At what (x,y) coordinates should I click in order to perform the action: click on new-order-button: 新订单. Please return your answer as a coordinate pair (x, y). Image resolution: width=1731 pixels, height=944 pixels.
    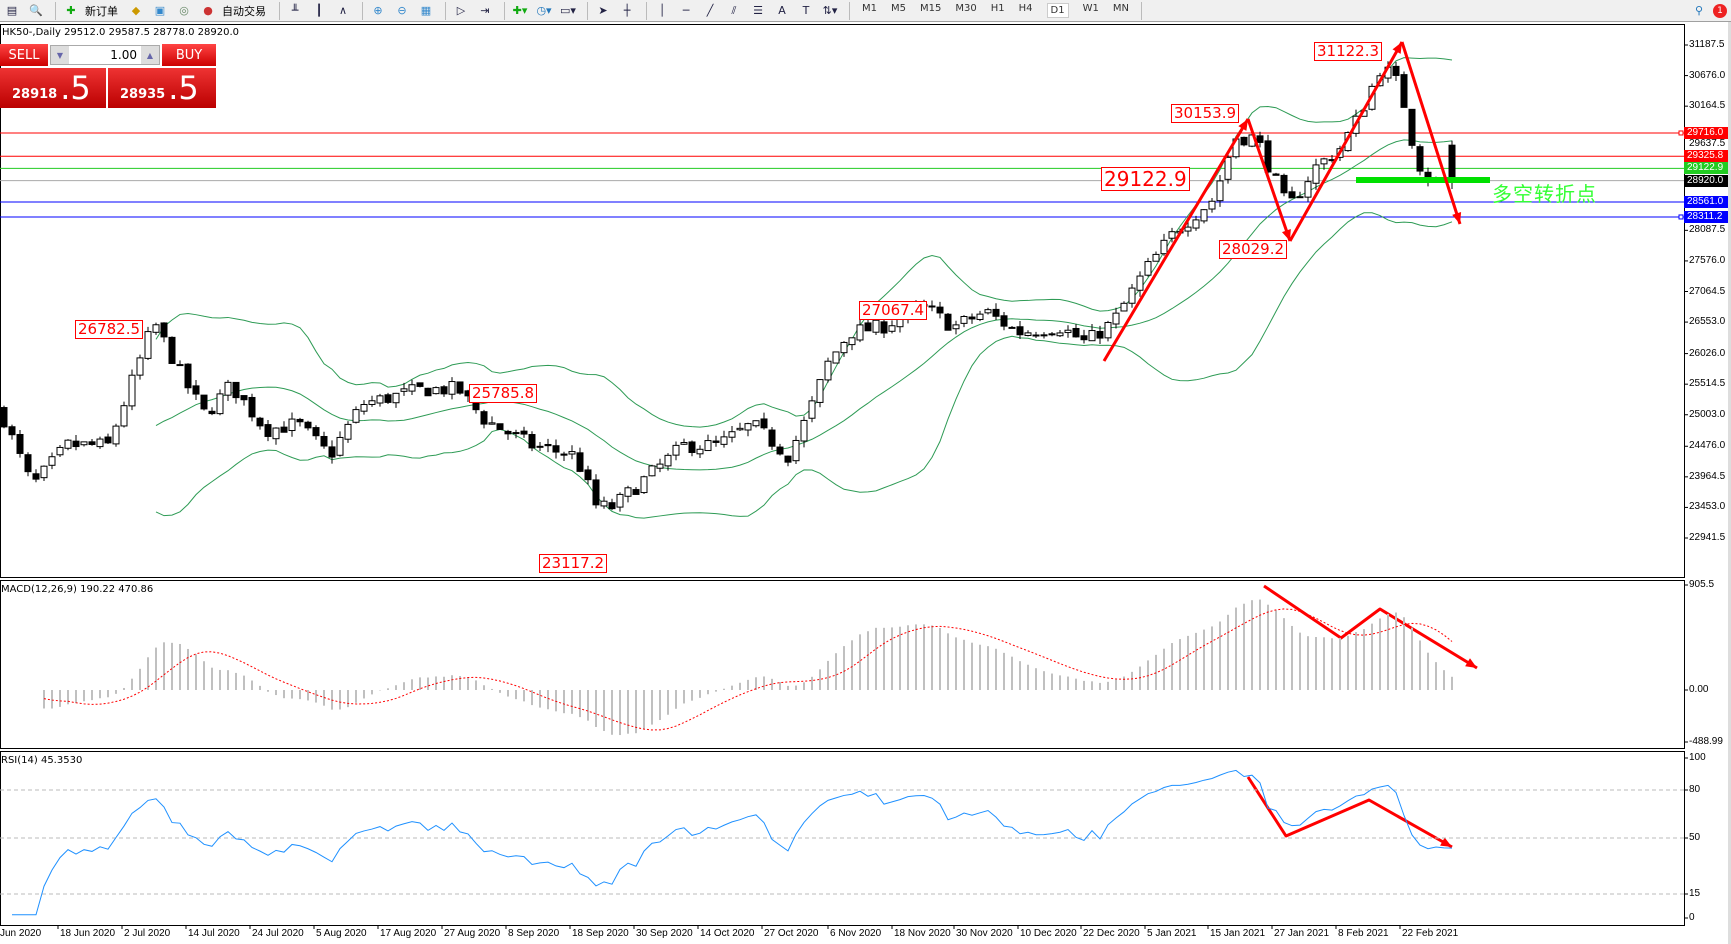
    Looking at the image, I should click on (101, 11).